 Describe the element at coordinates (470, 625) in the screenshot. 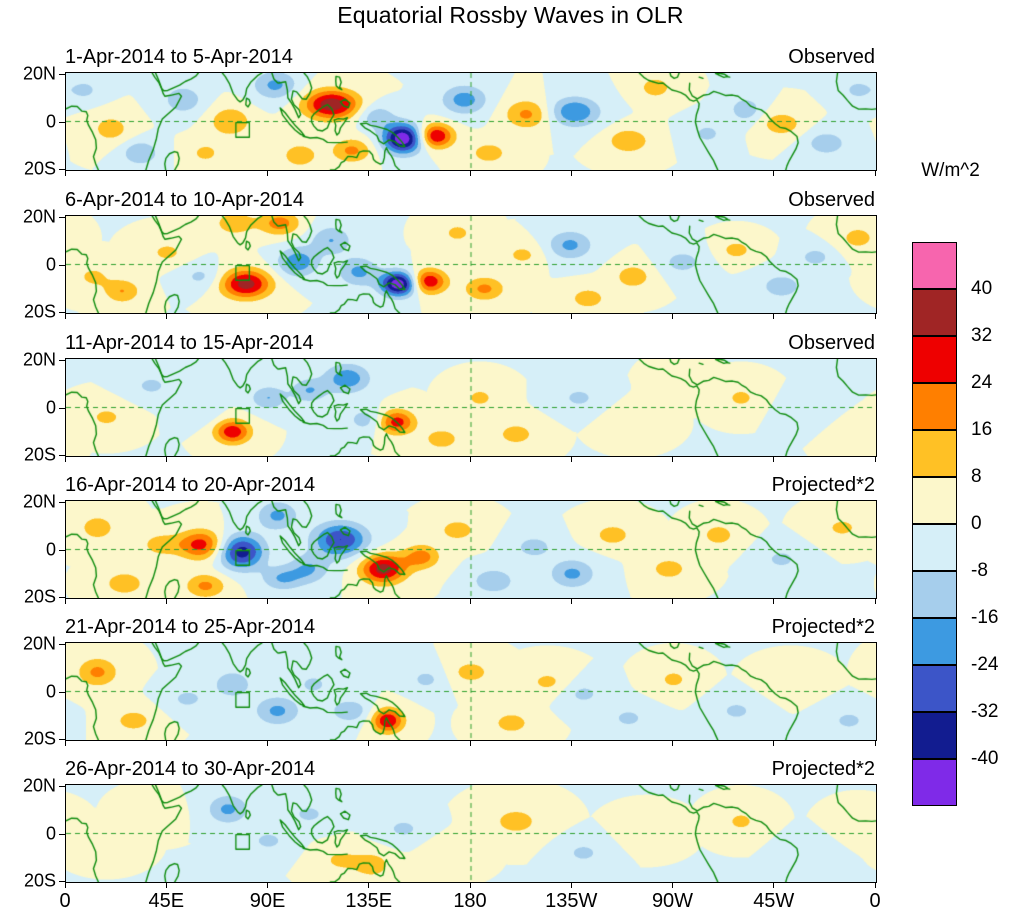

I see `panel-5-header: 21-Apr-2014 to 25-Apr-2014 Projected*2` at that location.